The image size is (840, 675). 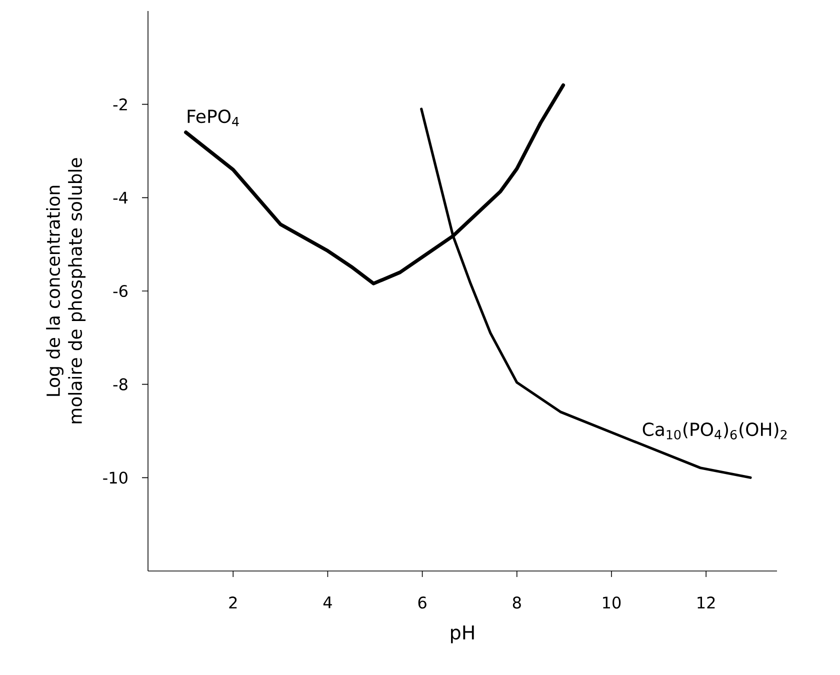 I want to click on x-tick-label: 2, so click(x=233, y=602).